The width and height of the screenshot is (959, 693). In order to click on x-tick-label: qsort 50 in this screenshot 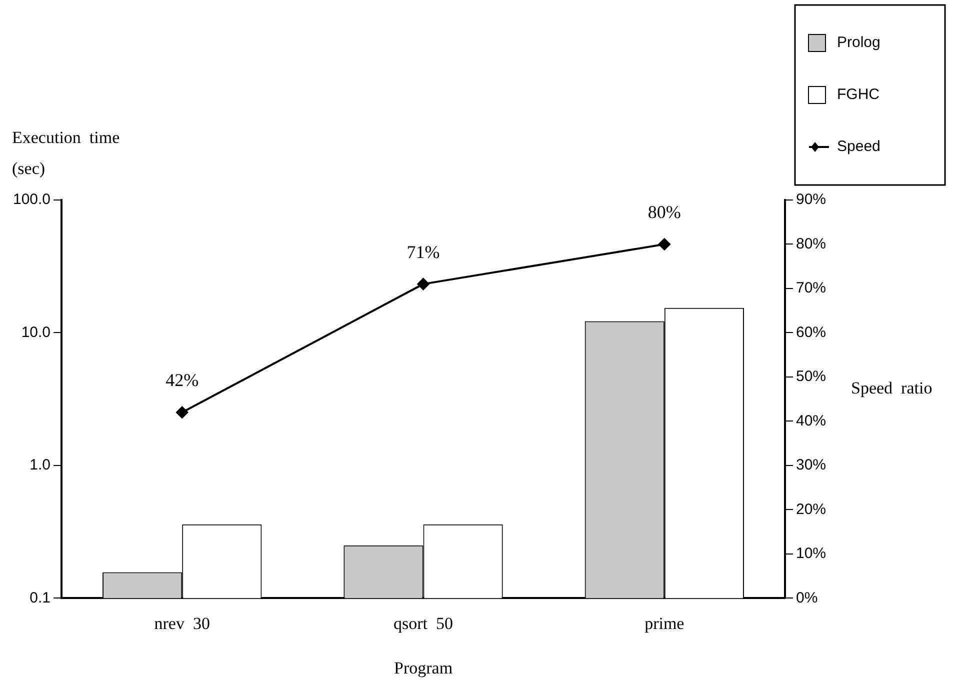, I will do `click(424, 623)`.